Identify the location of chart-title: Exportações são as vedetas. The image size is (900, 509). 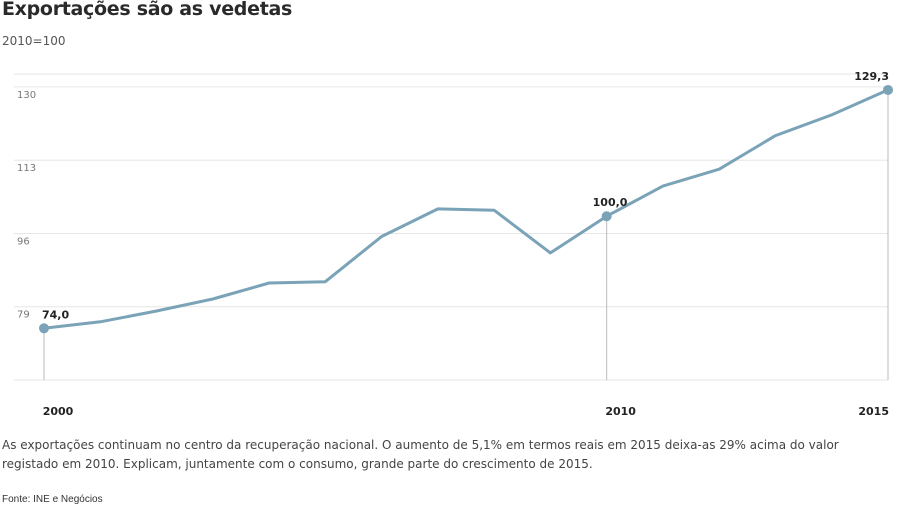
(147, 10).